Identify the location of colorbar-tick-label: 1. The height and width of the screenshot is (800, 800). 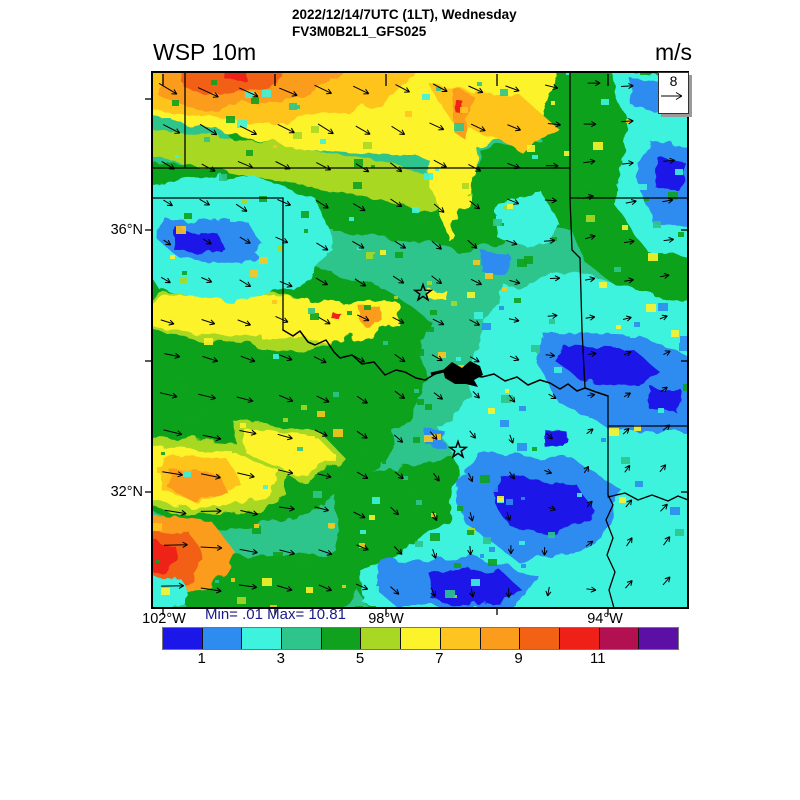
(201, 658).